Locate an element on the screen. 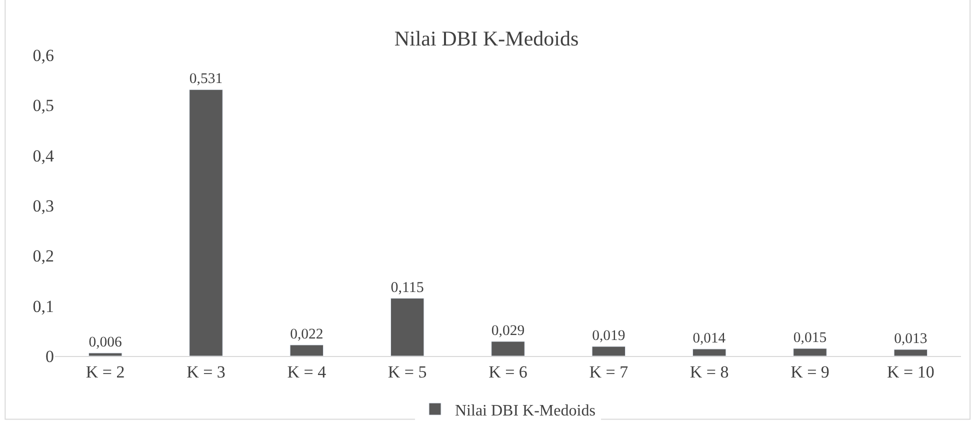 This screenshot has width=973, height=438. x-tick-label: K = 6 is located at coordinates (508, 372).